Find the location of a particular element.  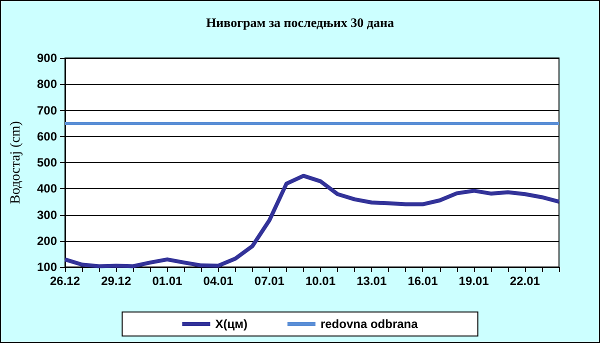

legend-label: X(цм) is located at coordinates (231, 324).